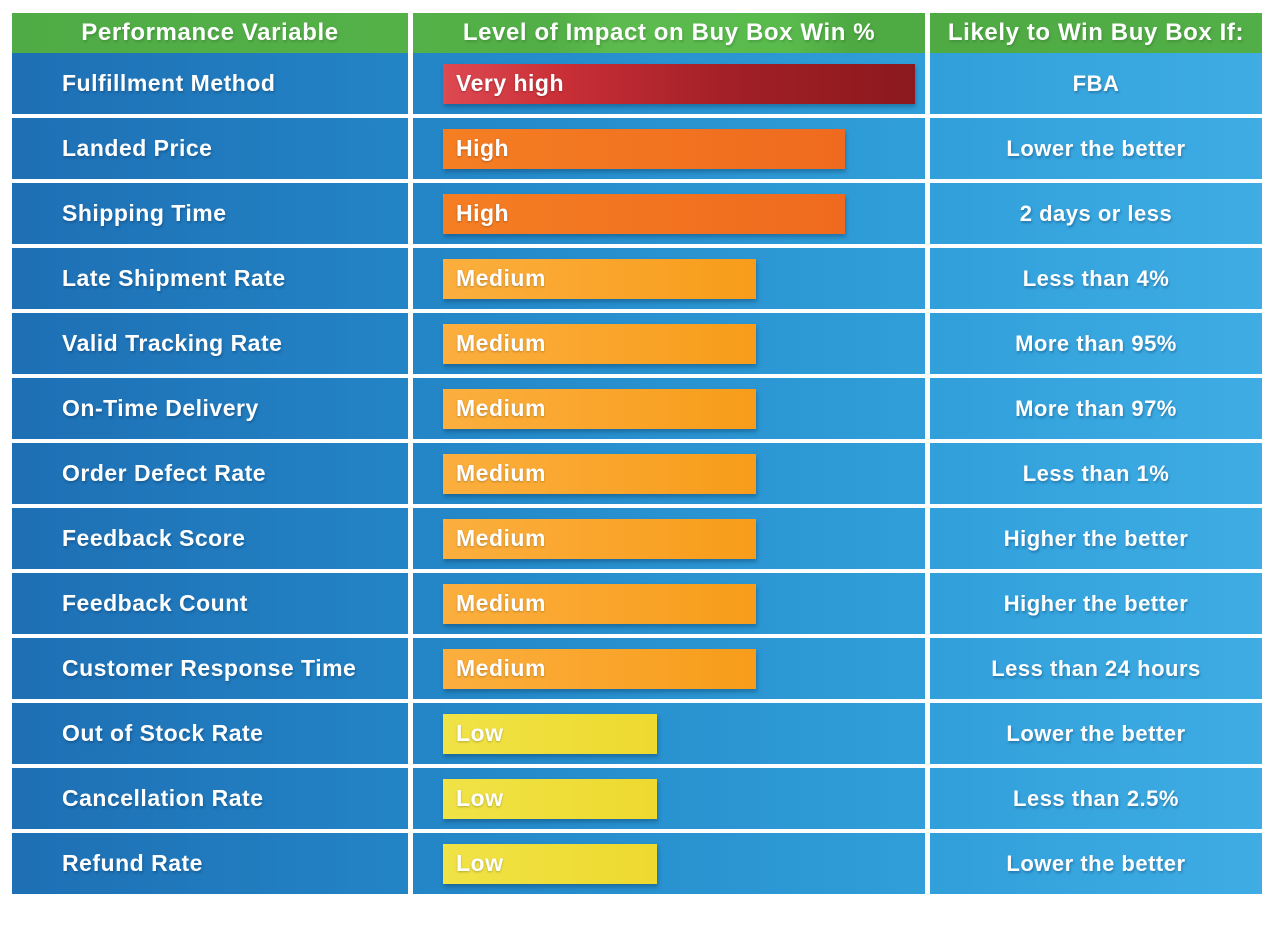  I want to click on table-row: Late Shipment Rate Medium Less than 4%, so click(637, 278).